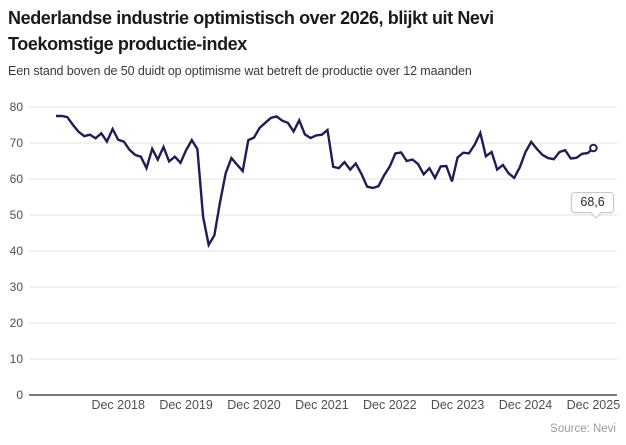  Describe the element at coordinates (17, 179) in the screenshot. I see `y-axis-tick-label: 60` at that location.